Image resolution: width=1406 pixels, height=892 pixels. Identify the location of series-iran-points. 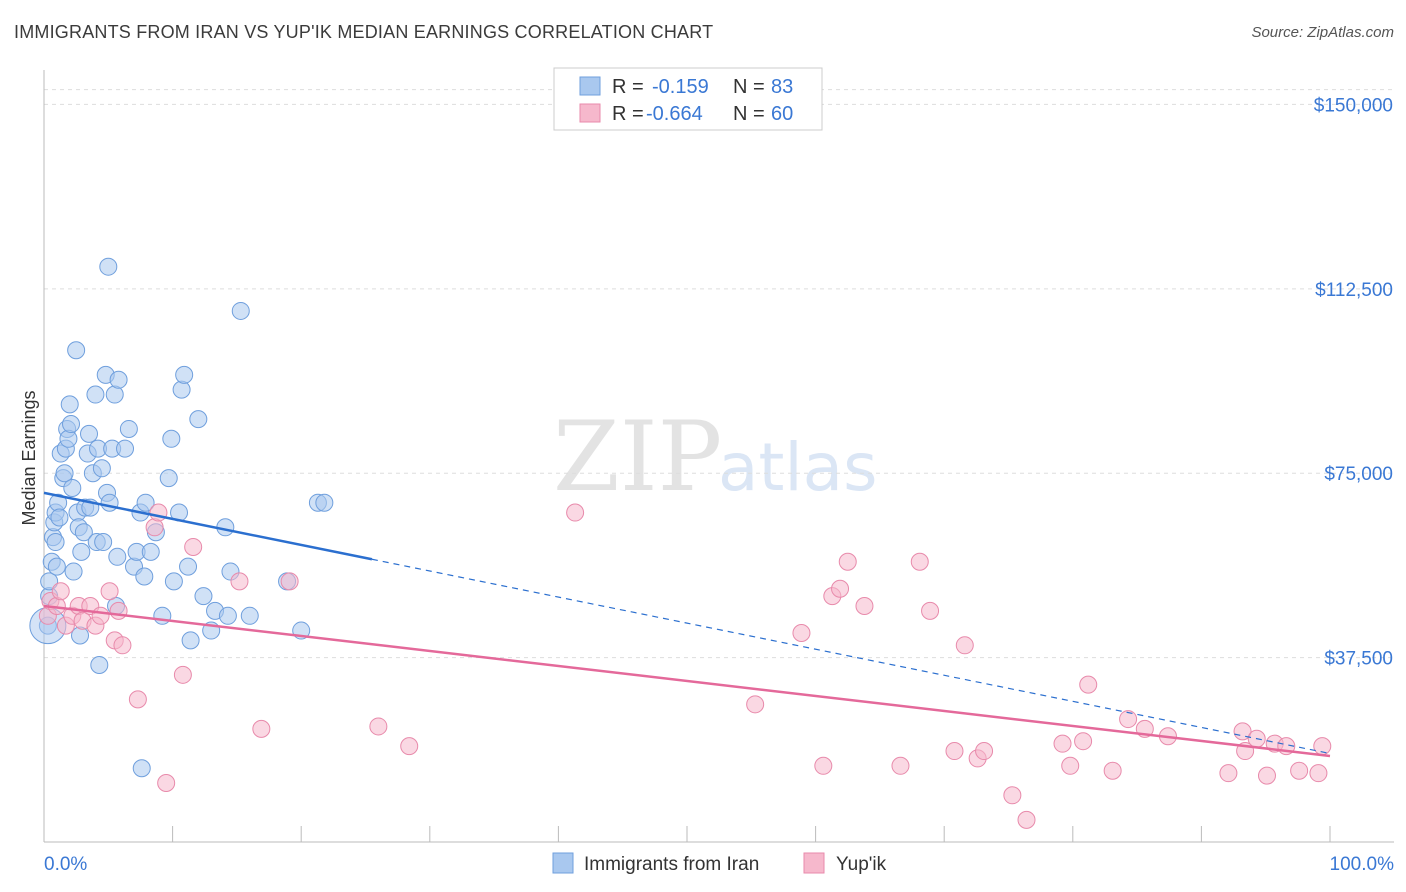
(181, 517).